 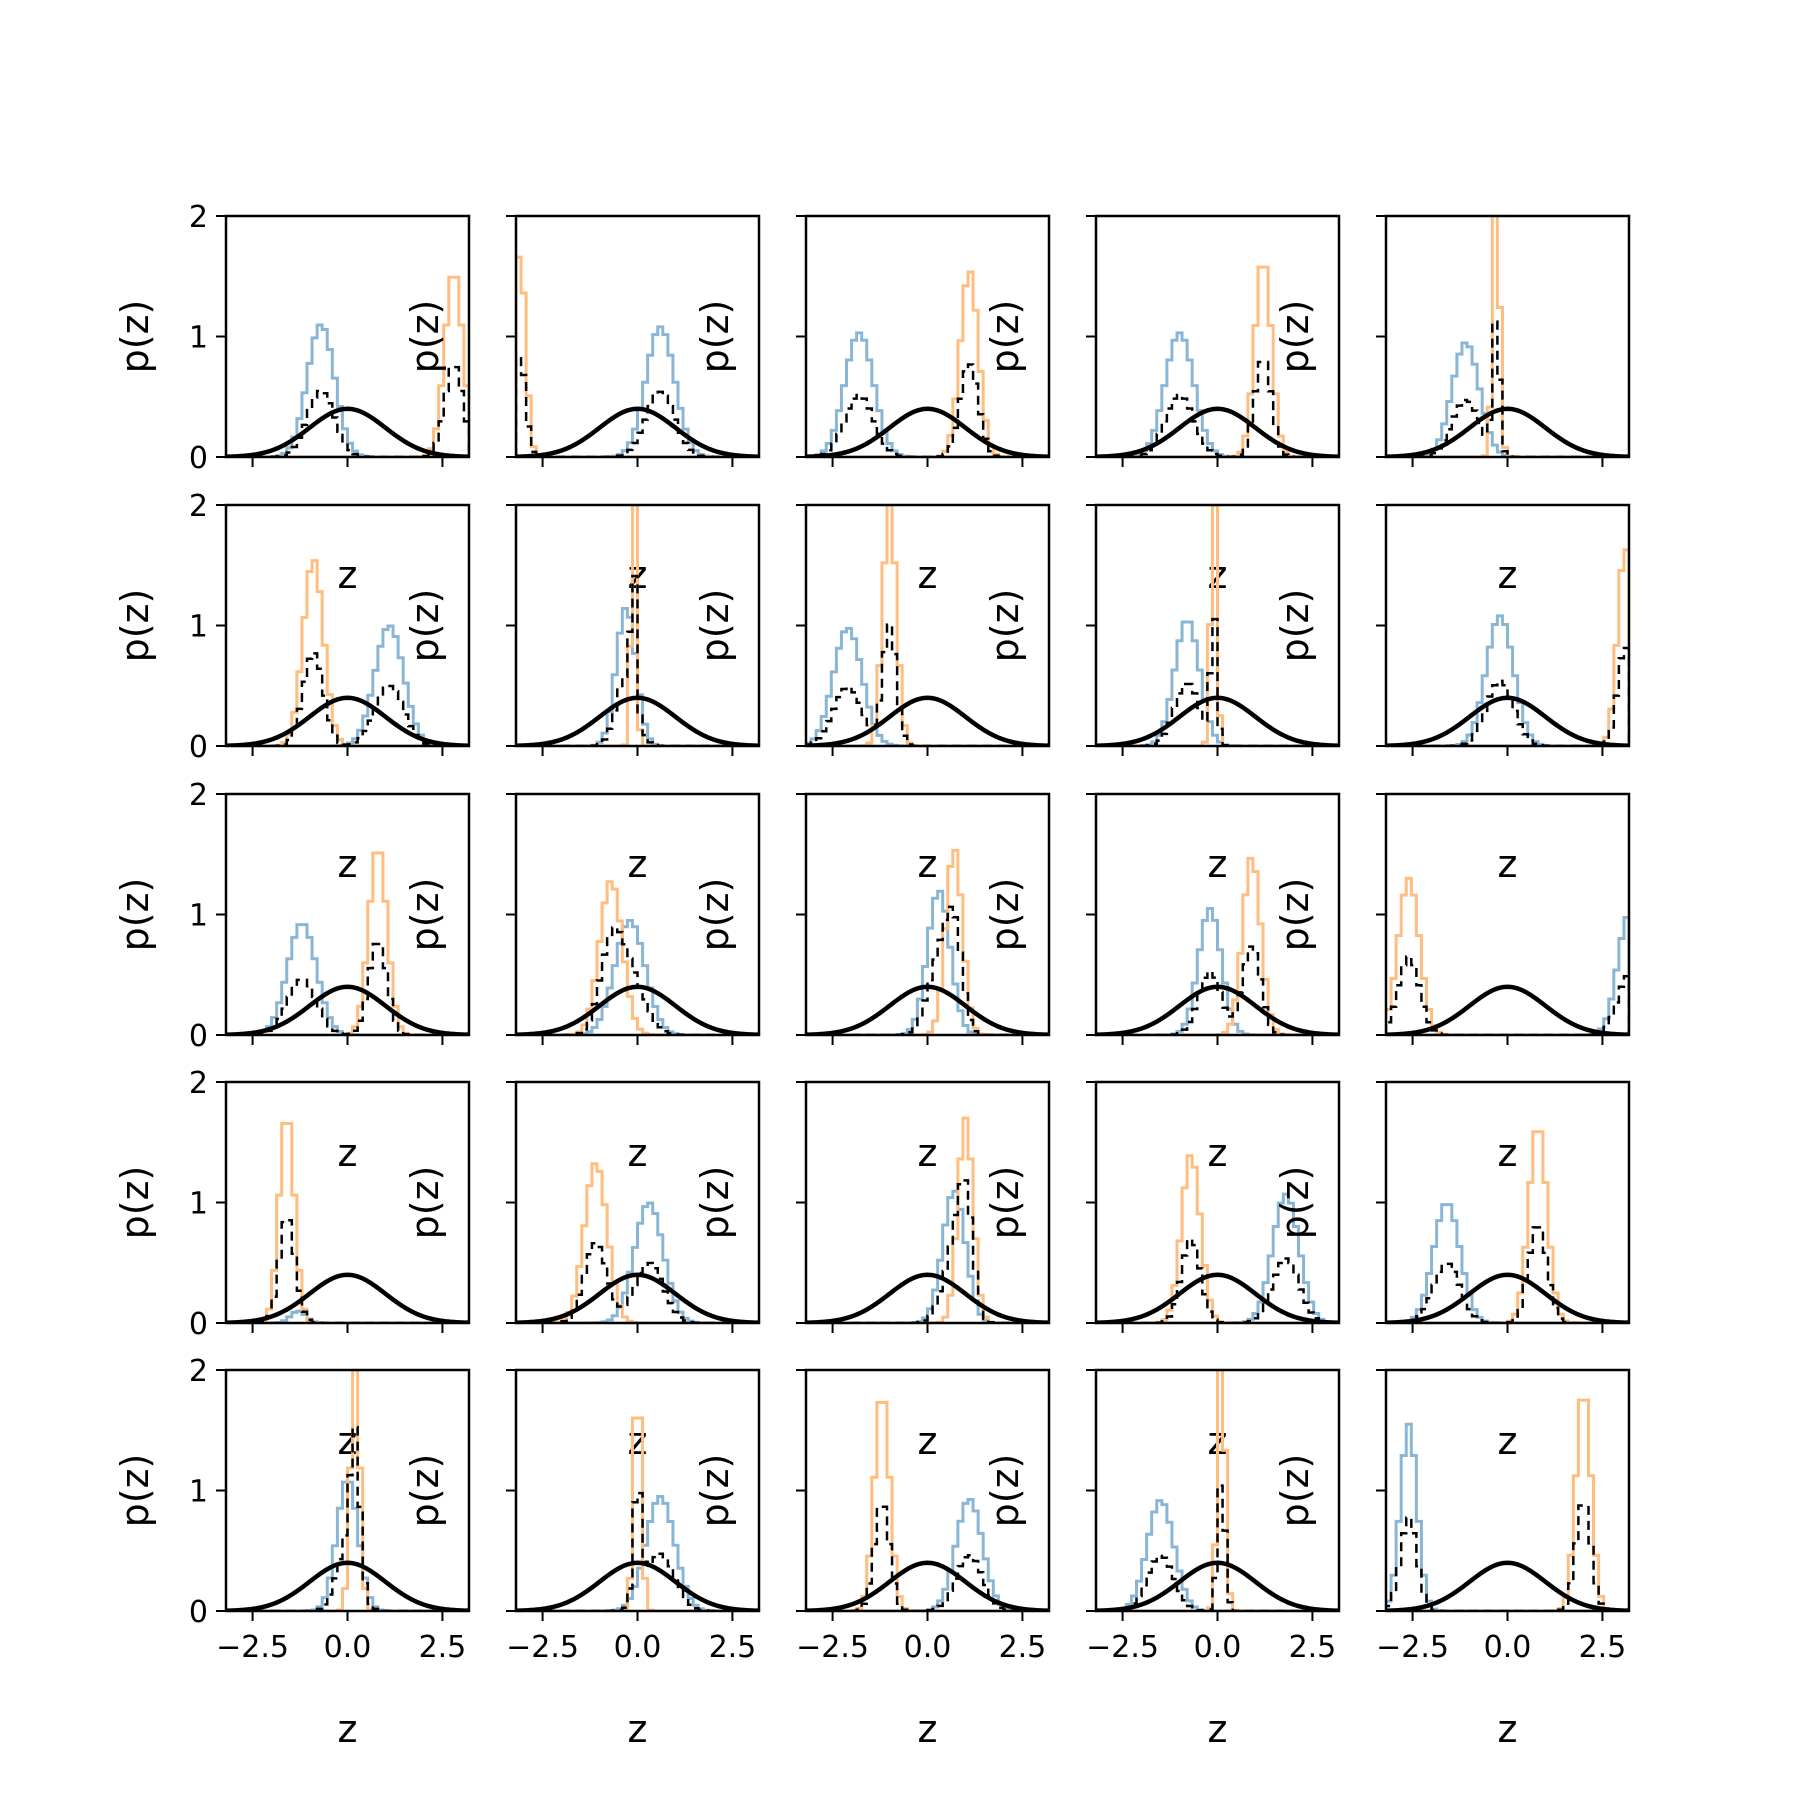 I want to click on subplot-r5-c1: −2.5 0.0 2.5 0 1 2 z p(z), so click(x=292, y=1552).